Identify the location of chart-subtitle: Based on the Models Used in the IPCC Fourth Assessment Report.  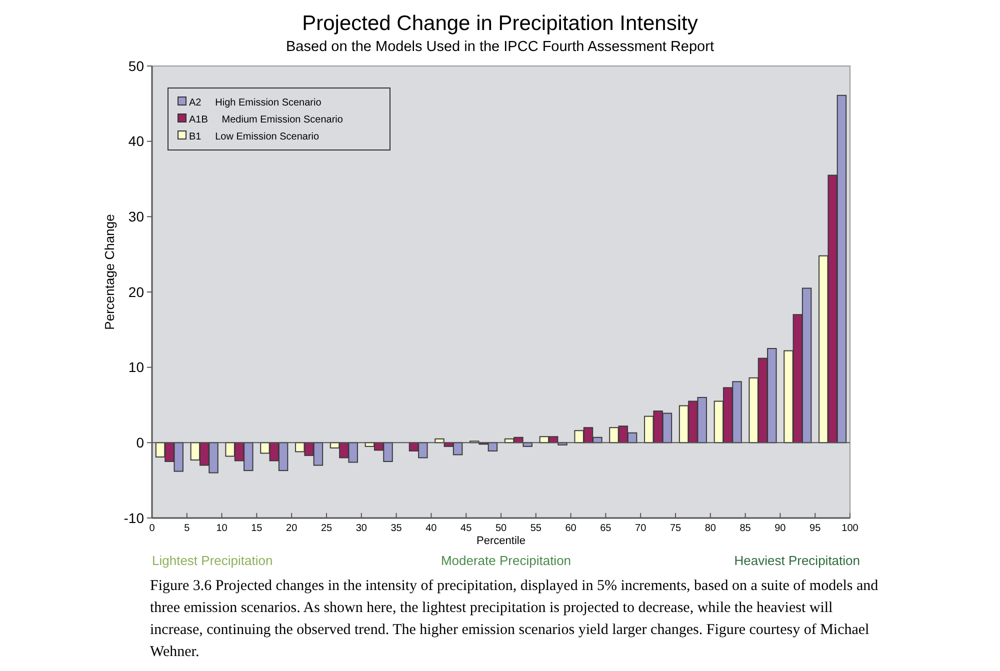
(500, 47).